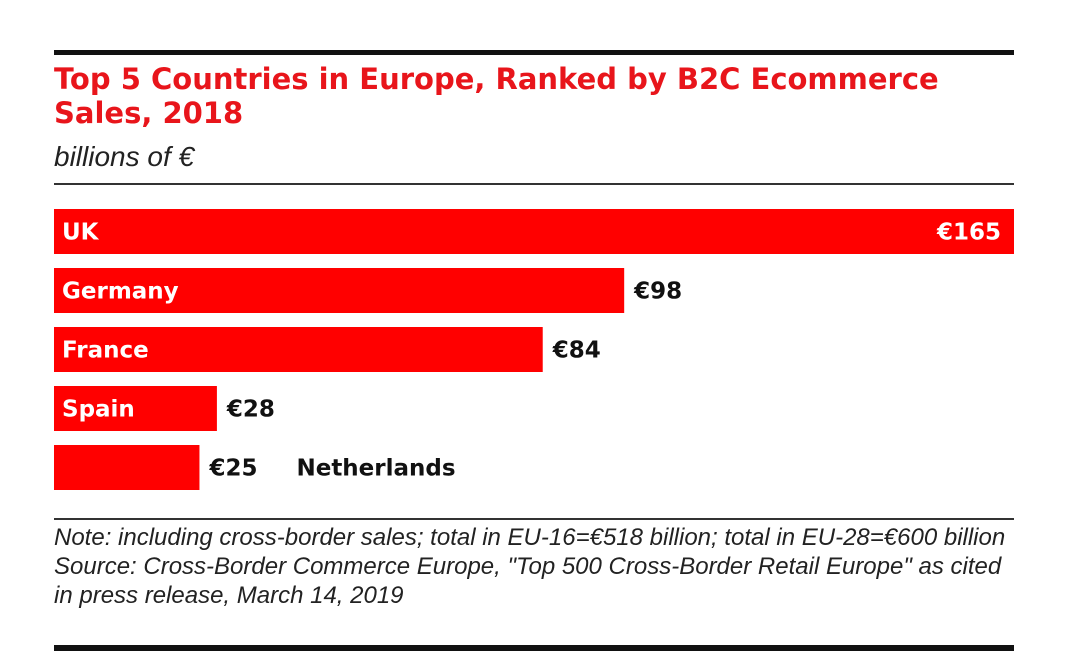  I want to click on bar-group-france: €84 France, so click(327, 349).